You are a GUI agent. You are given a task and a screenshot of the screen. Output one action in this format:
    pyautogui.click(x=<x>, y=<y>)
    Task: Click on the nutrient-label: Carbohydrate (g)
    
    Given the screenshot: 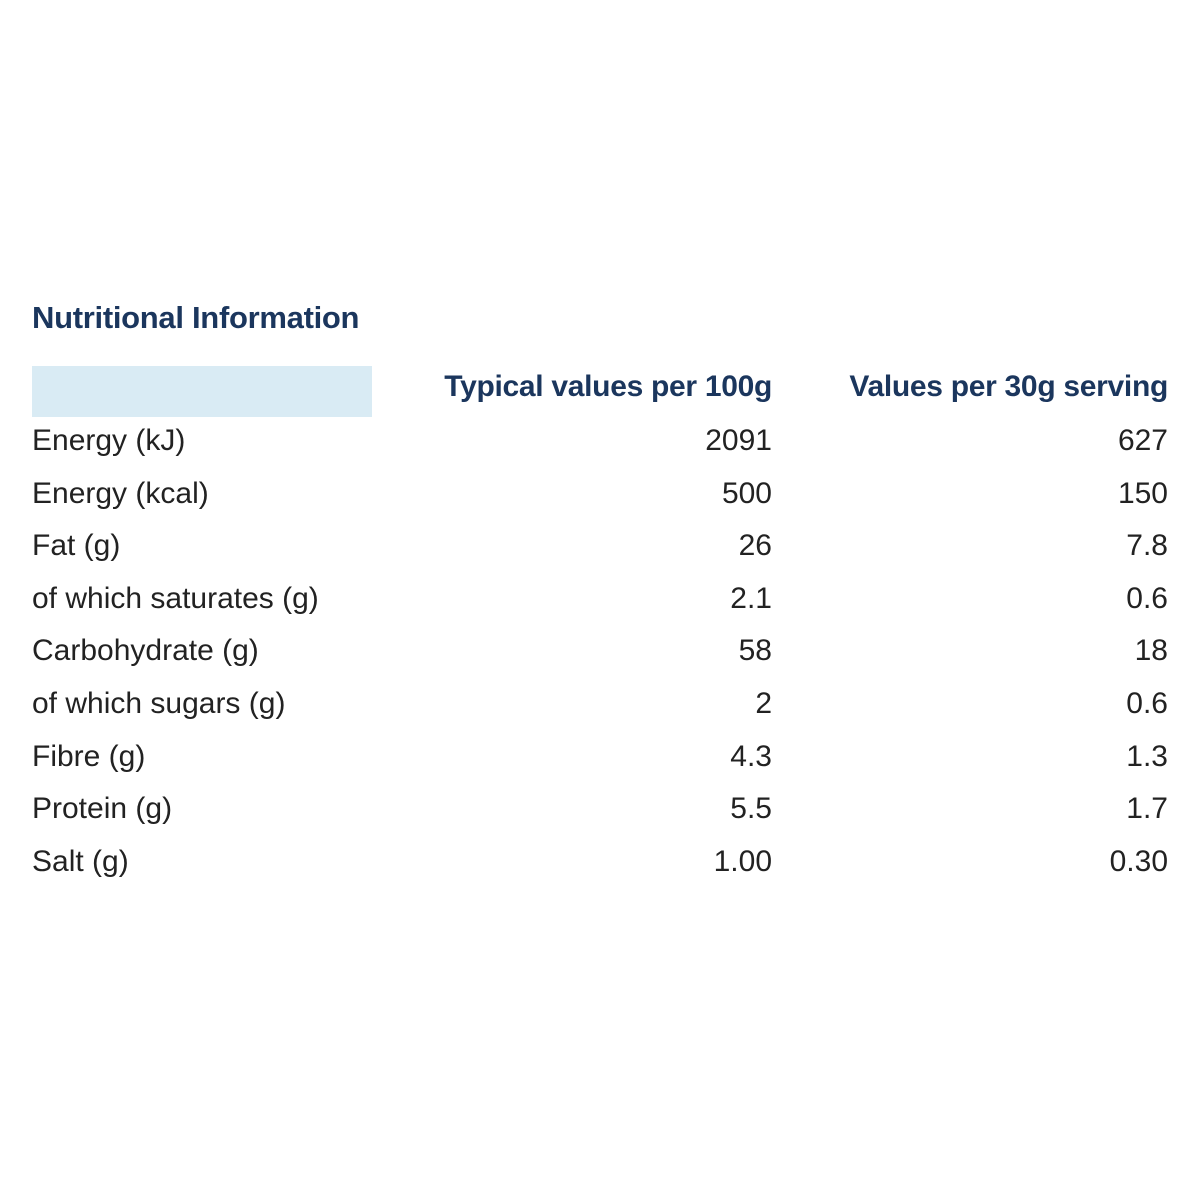 What is the action you would take?
    pyautogui.click(x=145, y=651)
    